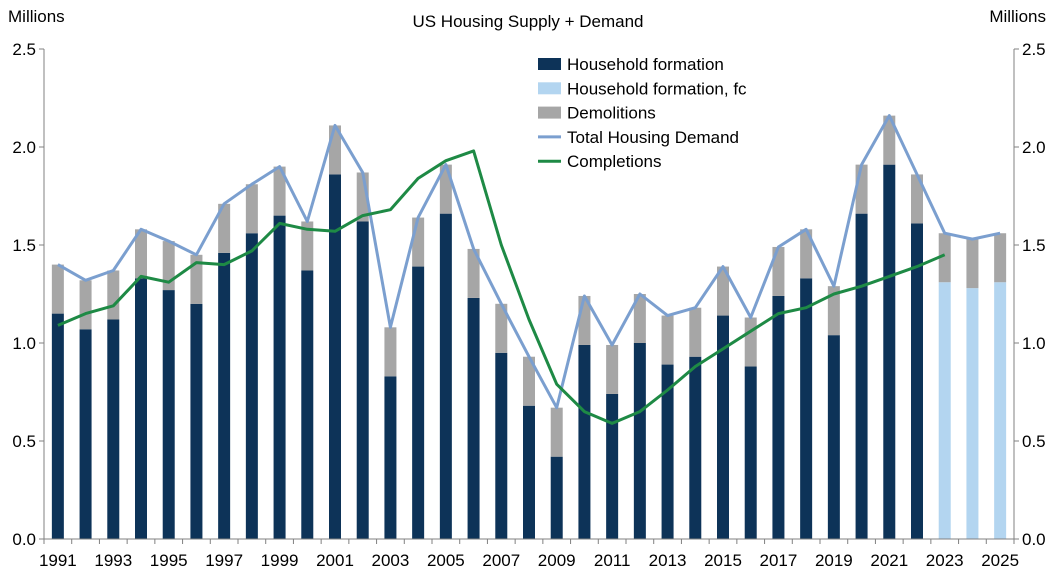  Describe the element at coordinates (834, 560) in the screenshot. I see `x-tick-label: 2019` at that location.